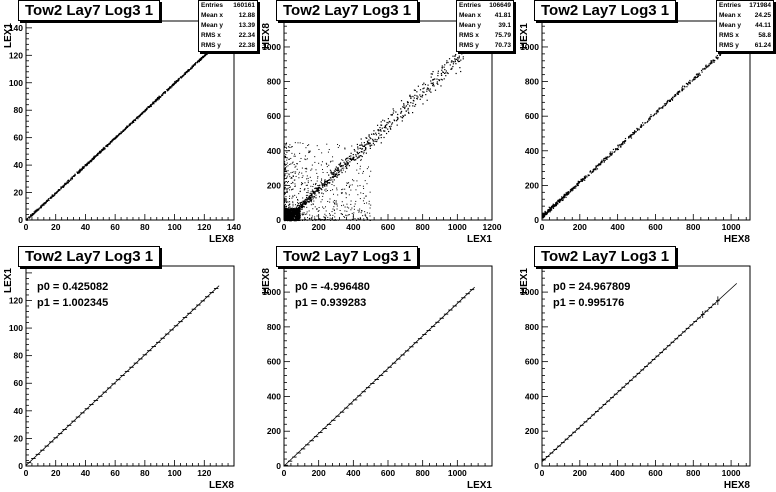 The height and width of the screenshot is (492, 776). I want to click on fit-parameter: p1 = 1.002345, so click(73, 303).